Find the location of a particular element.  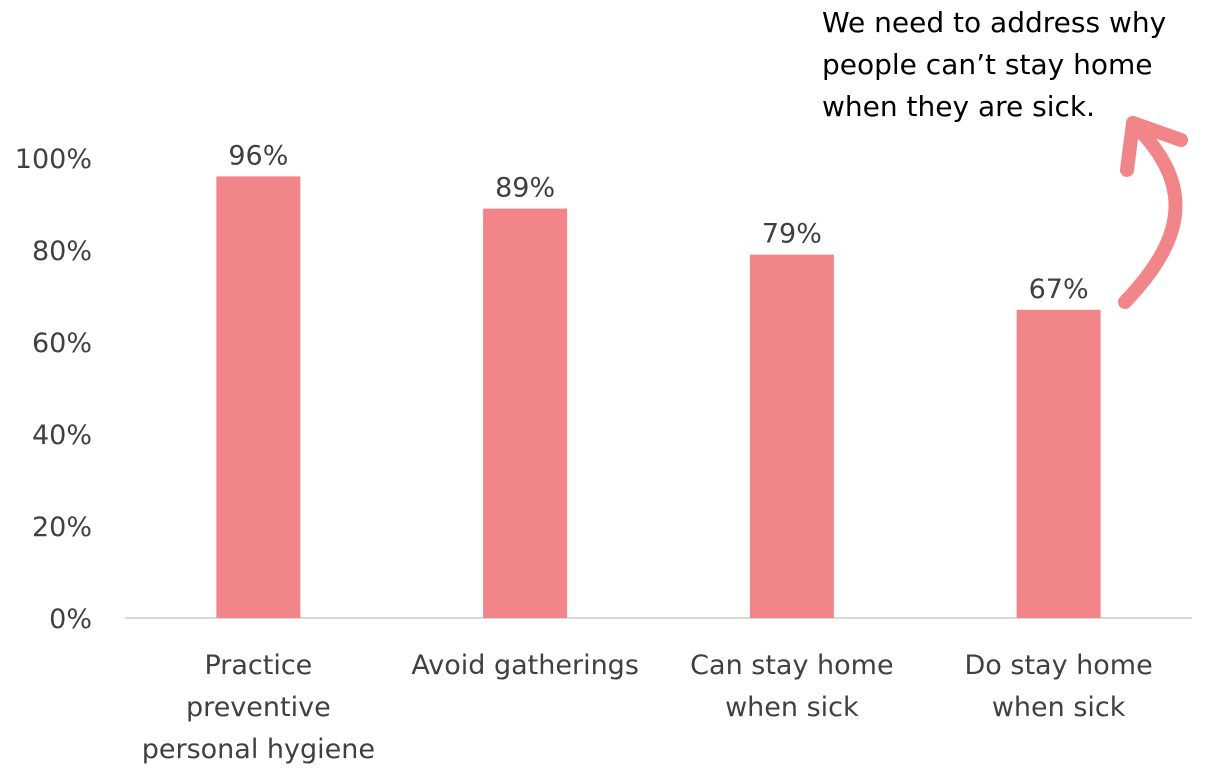

y-axis-ticks: 0% 20% 40% 60% 80% 100% is located at coordinates (53, 389).